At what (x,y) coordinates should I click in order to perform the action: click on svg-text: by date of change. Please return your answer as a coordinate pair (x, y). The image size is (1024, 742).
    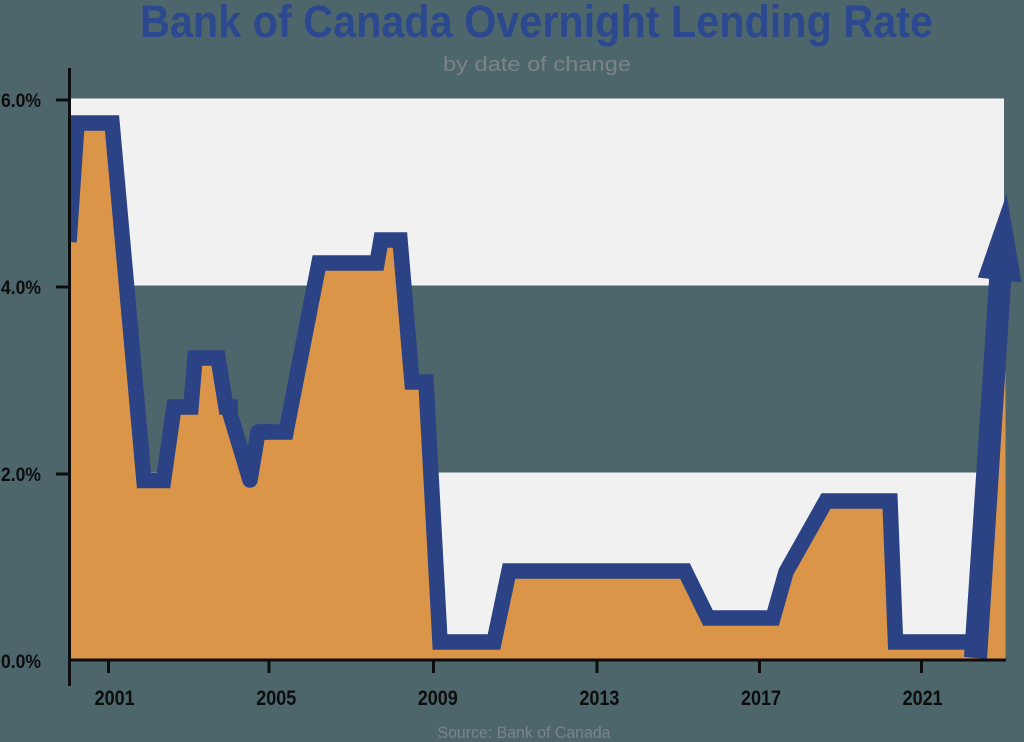
    Looking at the image, I should click on (537, 64).